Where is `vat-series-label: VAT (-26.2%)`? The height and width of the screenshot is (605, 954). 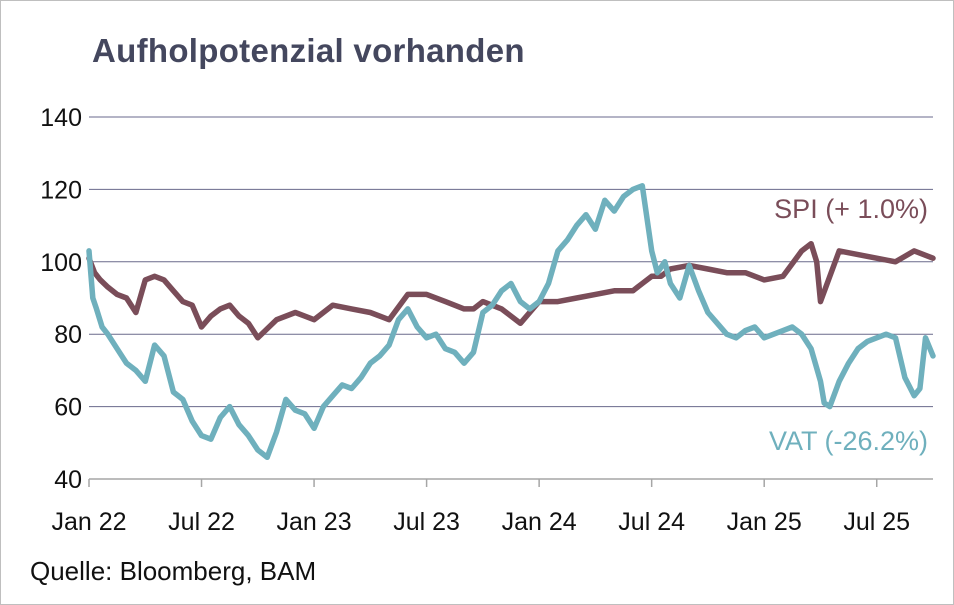
vat-series-label: VAT (-26.2%) is located at coordinates (848, 441).